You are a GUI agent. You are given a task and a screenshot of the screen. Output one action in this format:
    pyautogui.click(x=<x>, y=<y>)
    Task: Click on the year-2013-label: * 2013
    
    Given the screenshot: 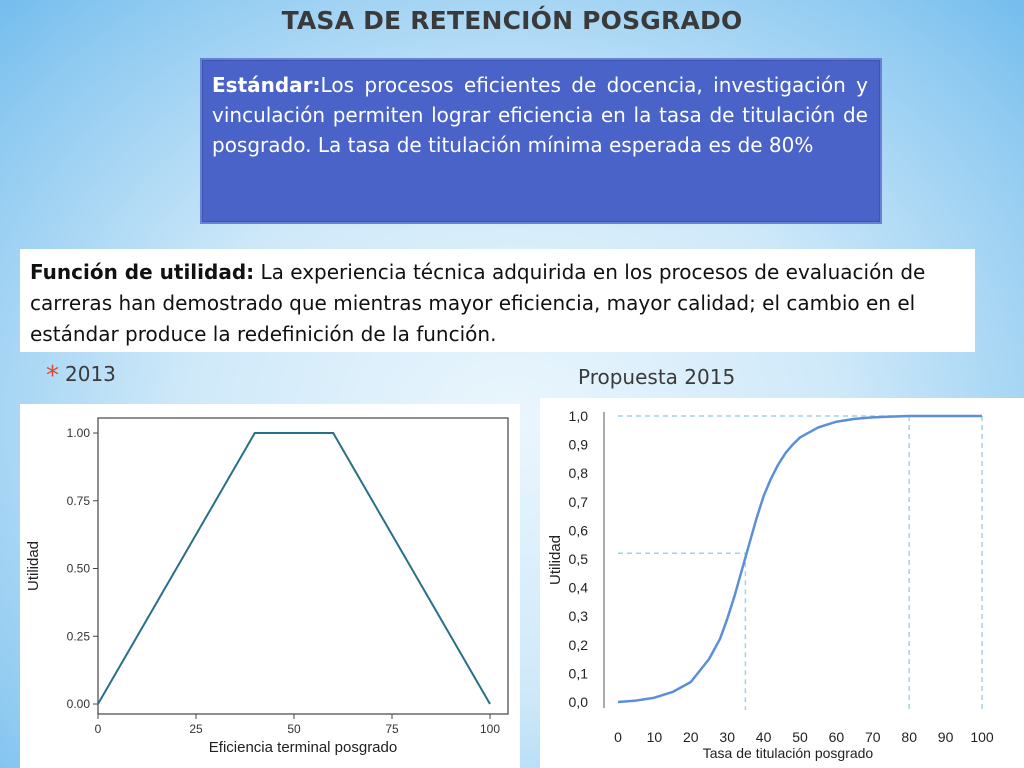 What is the action you would take?
    pyautogui.click(x=81, y=374)
    